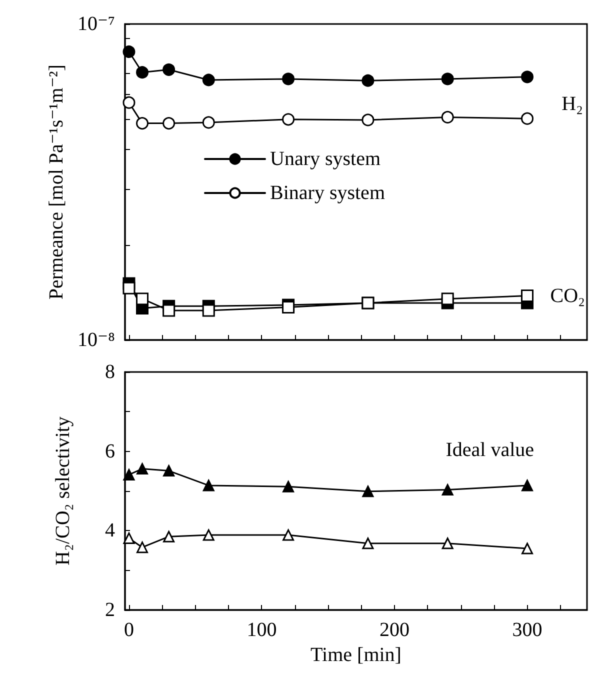 The height and width of the screenshot is (684, 589). I want to click on legend-label: Binary system, so click(328, 193).